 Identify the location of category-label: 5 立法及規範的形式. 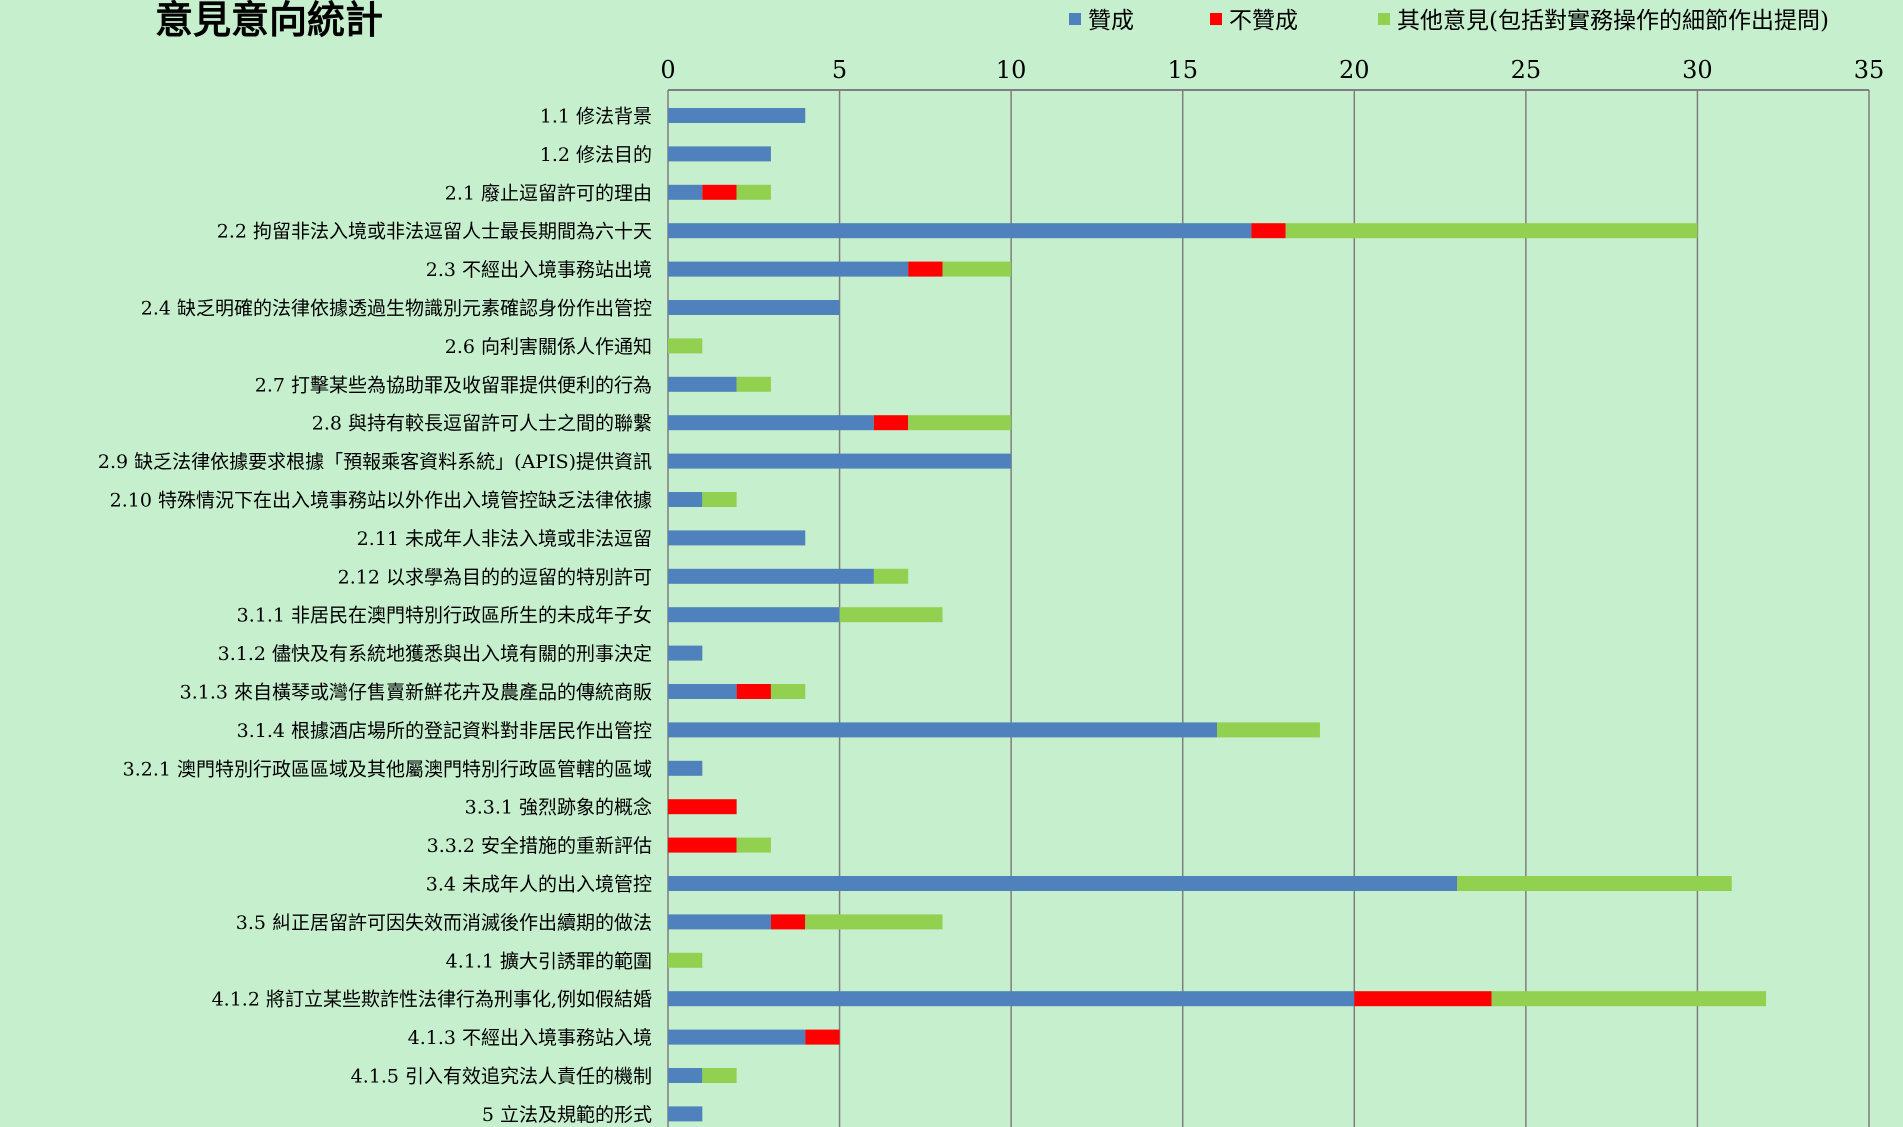
(567, 1115).